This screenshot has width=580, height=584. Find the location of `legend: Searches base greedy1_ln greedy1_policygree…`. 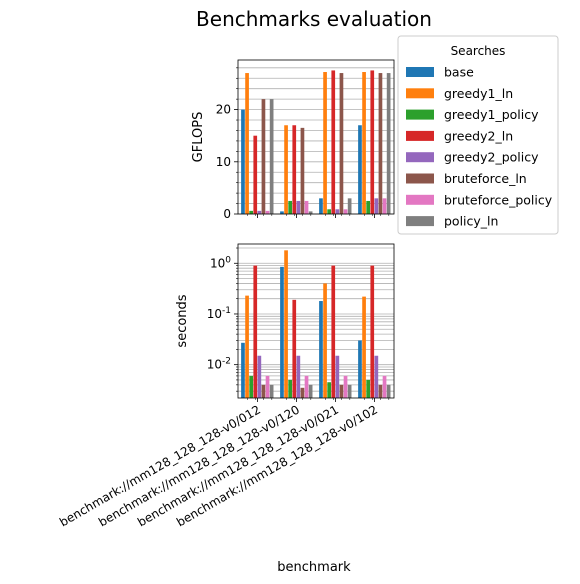

legend: Searches base greedy1_ln greedy1_policygree… is located at coordinates (478, 135).